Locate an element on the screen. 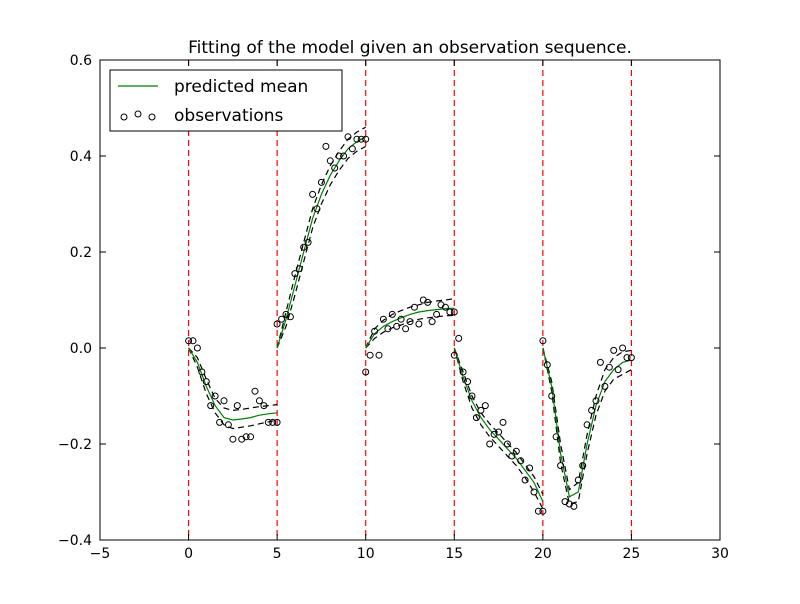 The height and width of the screenshot is (604, 800). x-tick-label: 25 is located at coordinates (632, 554).